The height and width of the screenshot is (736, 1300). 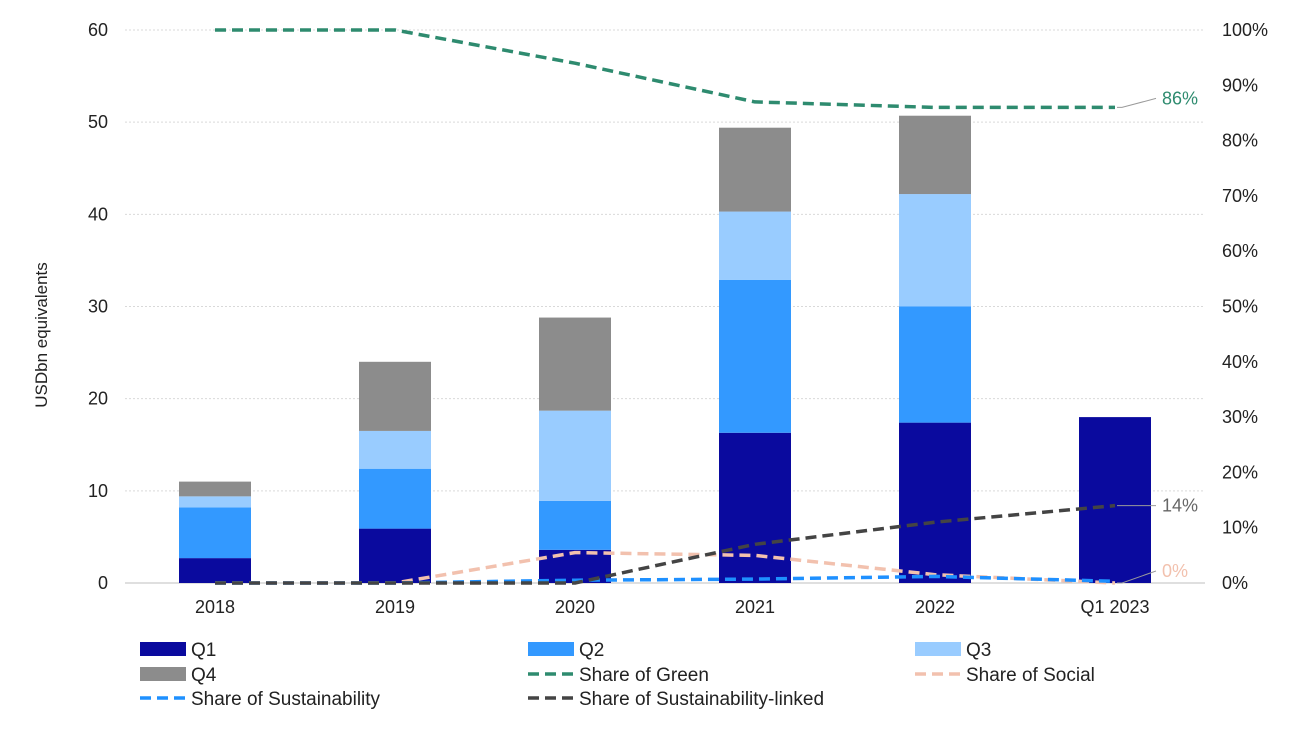 I want to click on bar-q1-2020, so click(x=575, y=566).